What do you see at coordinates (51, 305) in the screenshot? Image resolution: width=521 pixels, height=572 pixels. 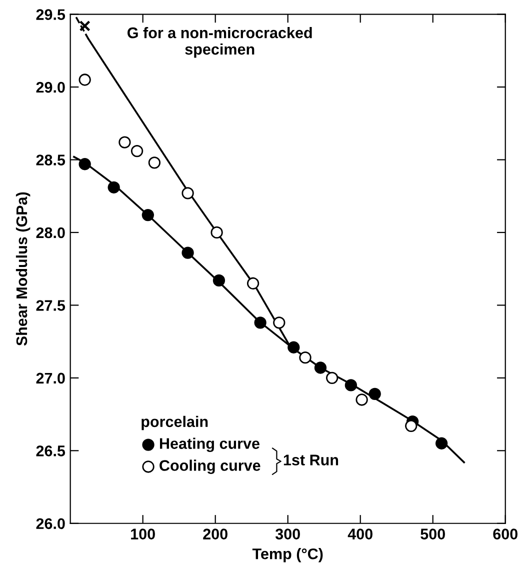 I see `y-tick-label: 27.5` at bounding box center [51, 305].